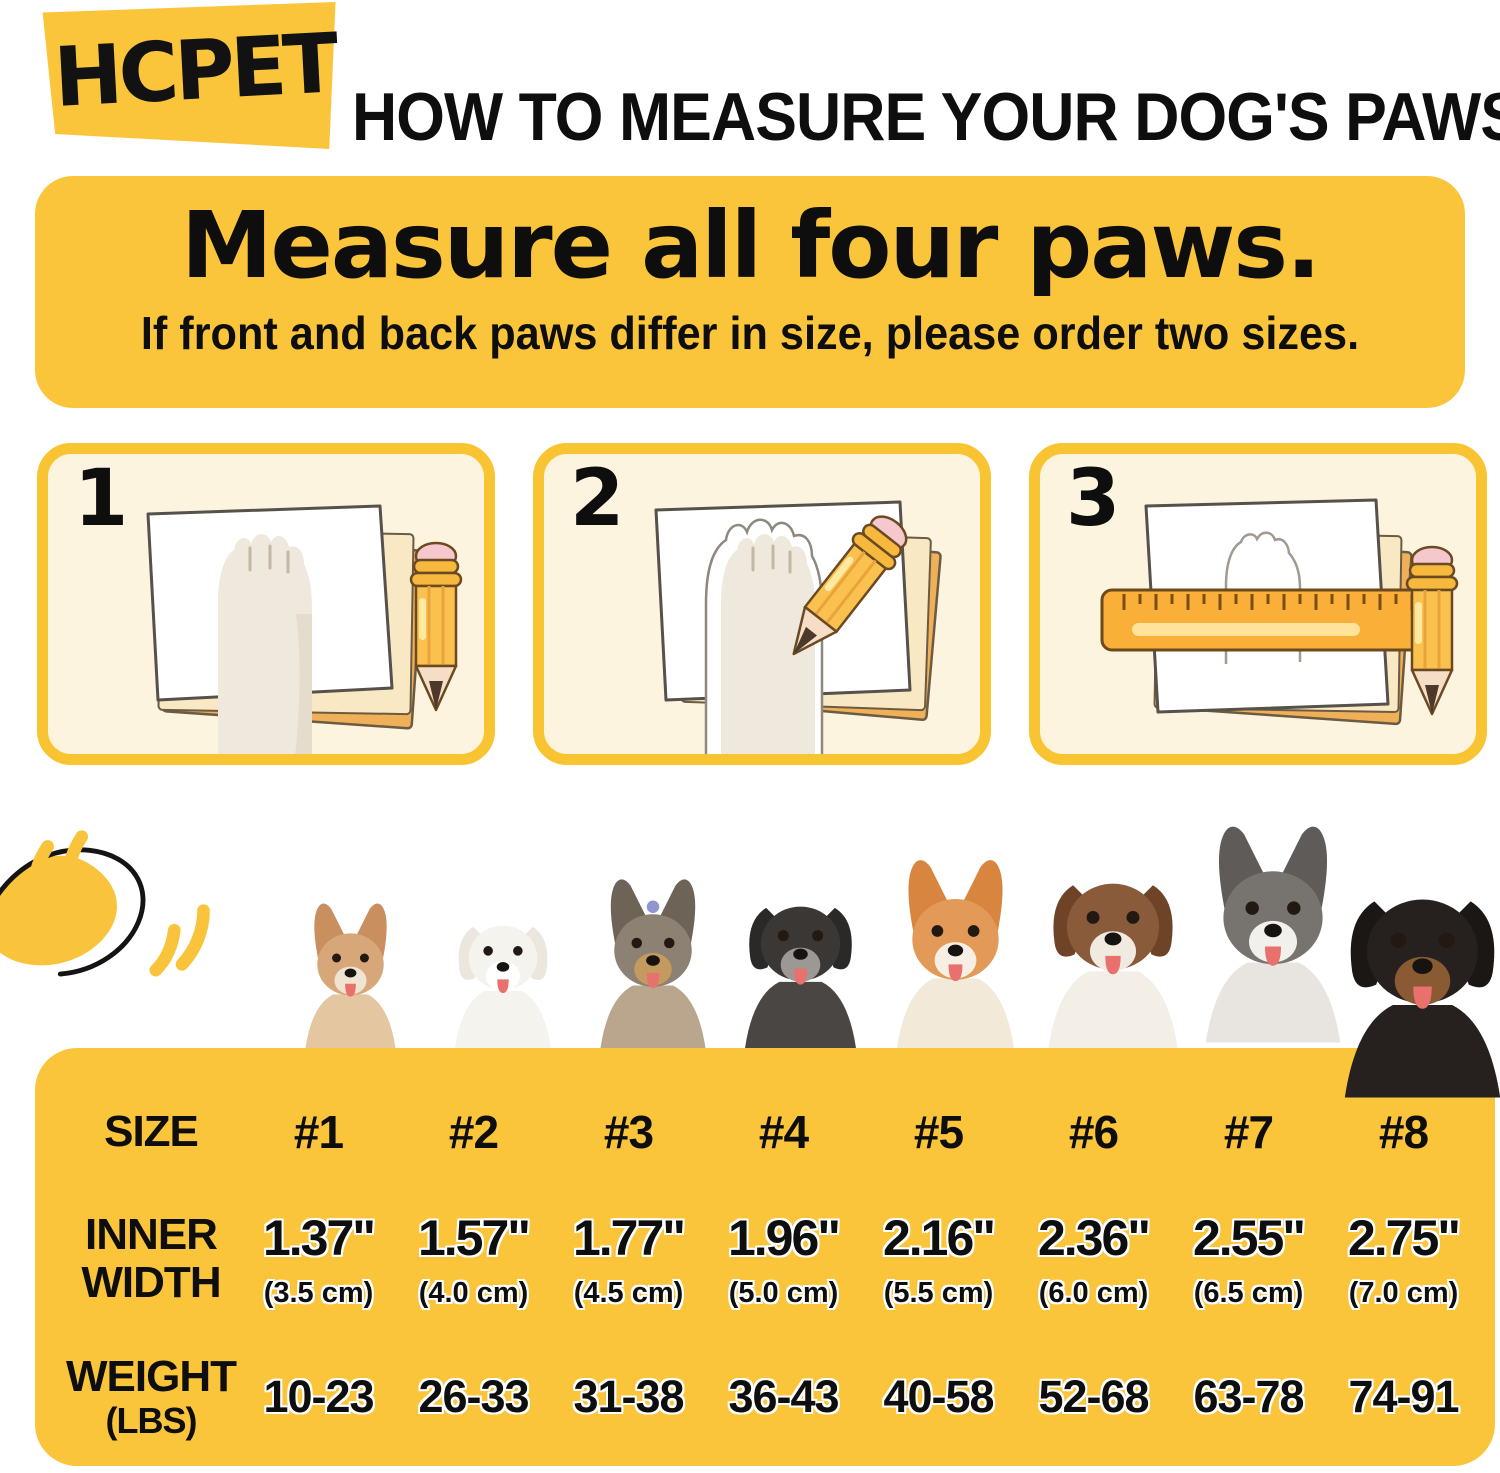  What do you see at coordinates (1093, 1132) in the screenshot?
I see `size-value: #6` at bounding box center [1093, 1132].